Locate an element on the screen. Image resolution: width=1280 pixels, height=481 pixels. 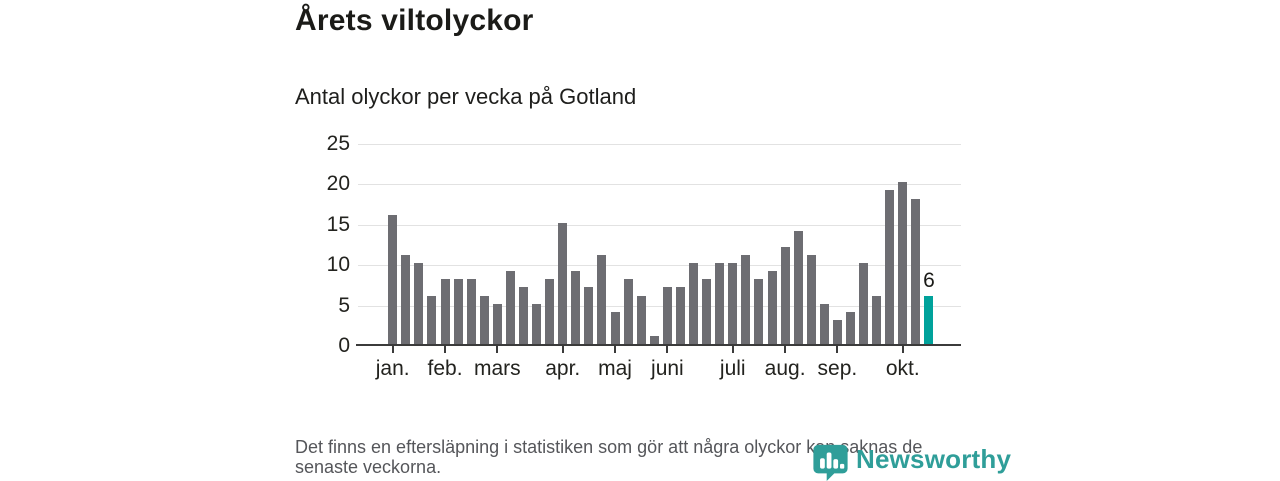
y-tick-label-10: 10 is located at coordinates (338, 265).